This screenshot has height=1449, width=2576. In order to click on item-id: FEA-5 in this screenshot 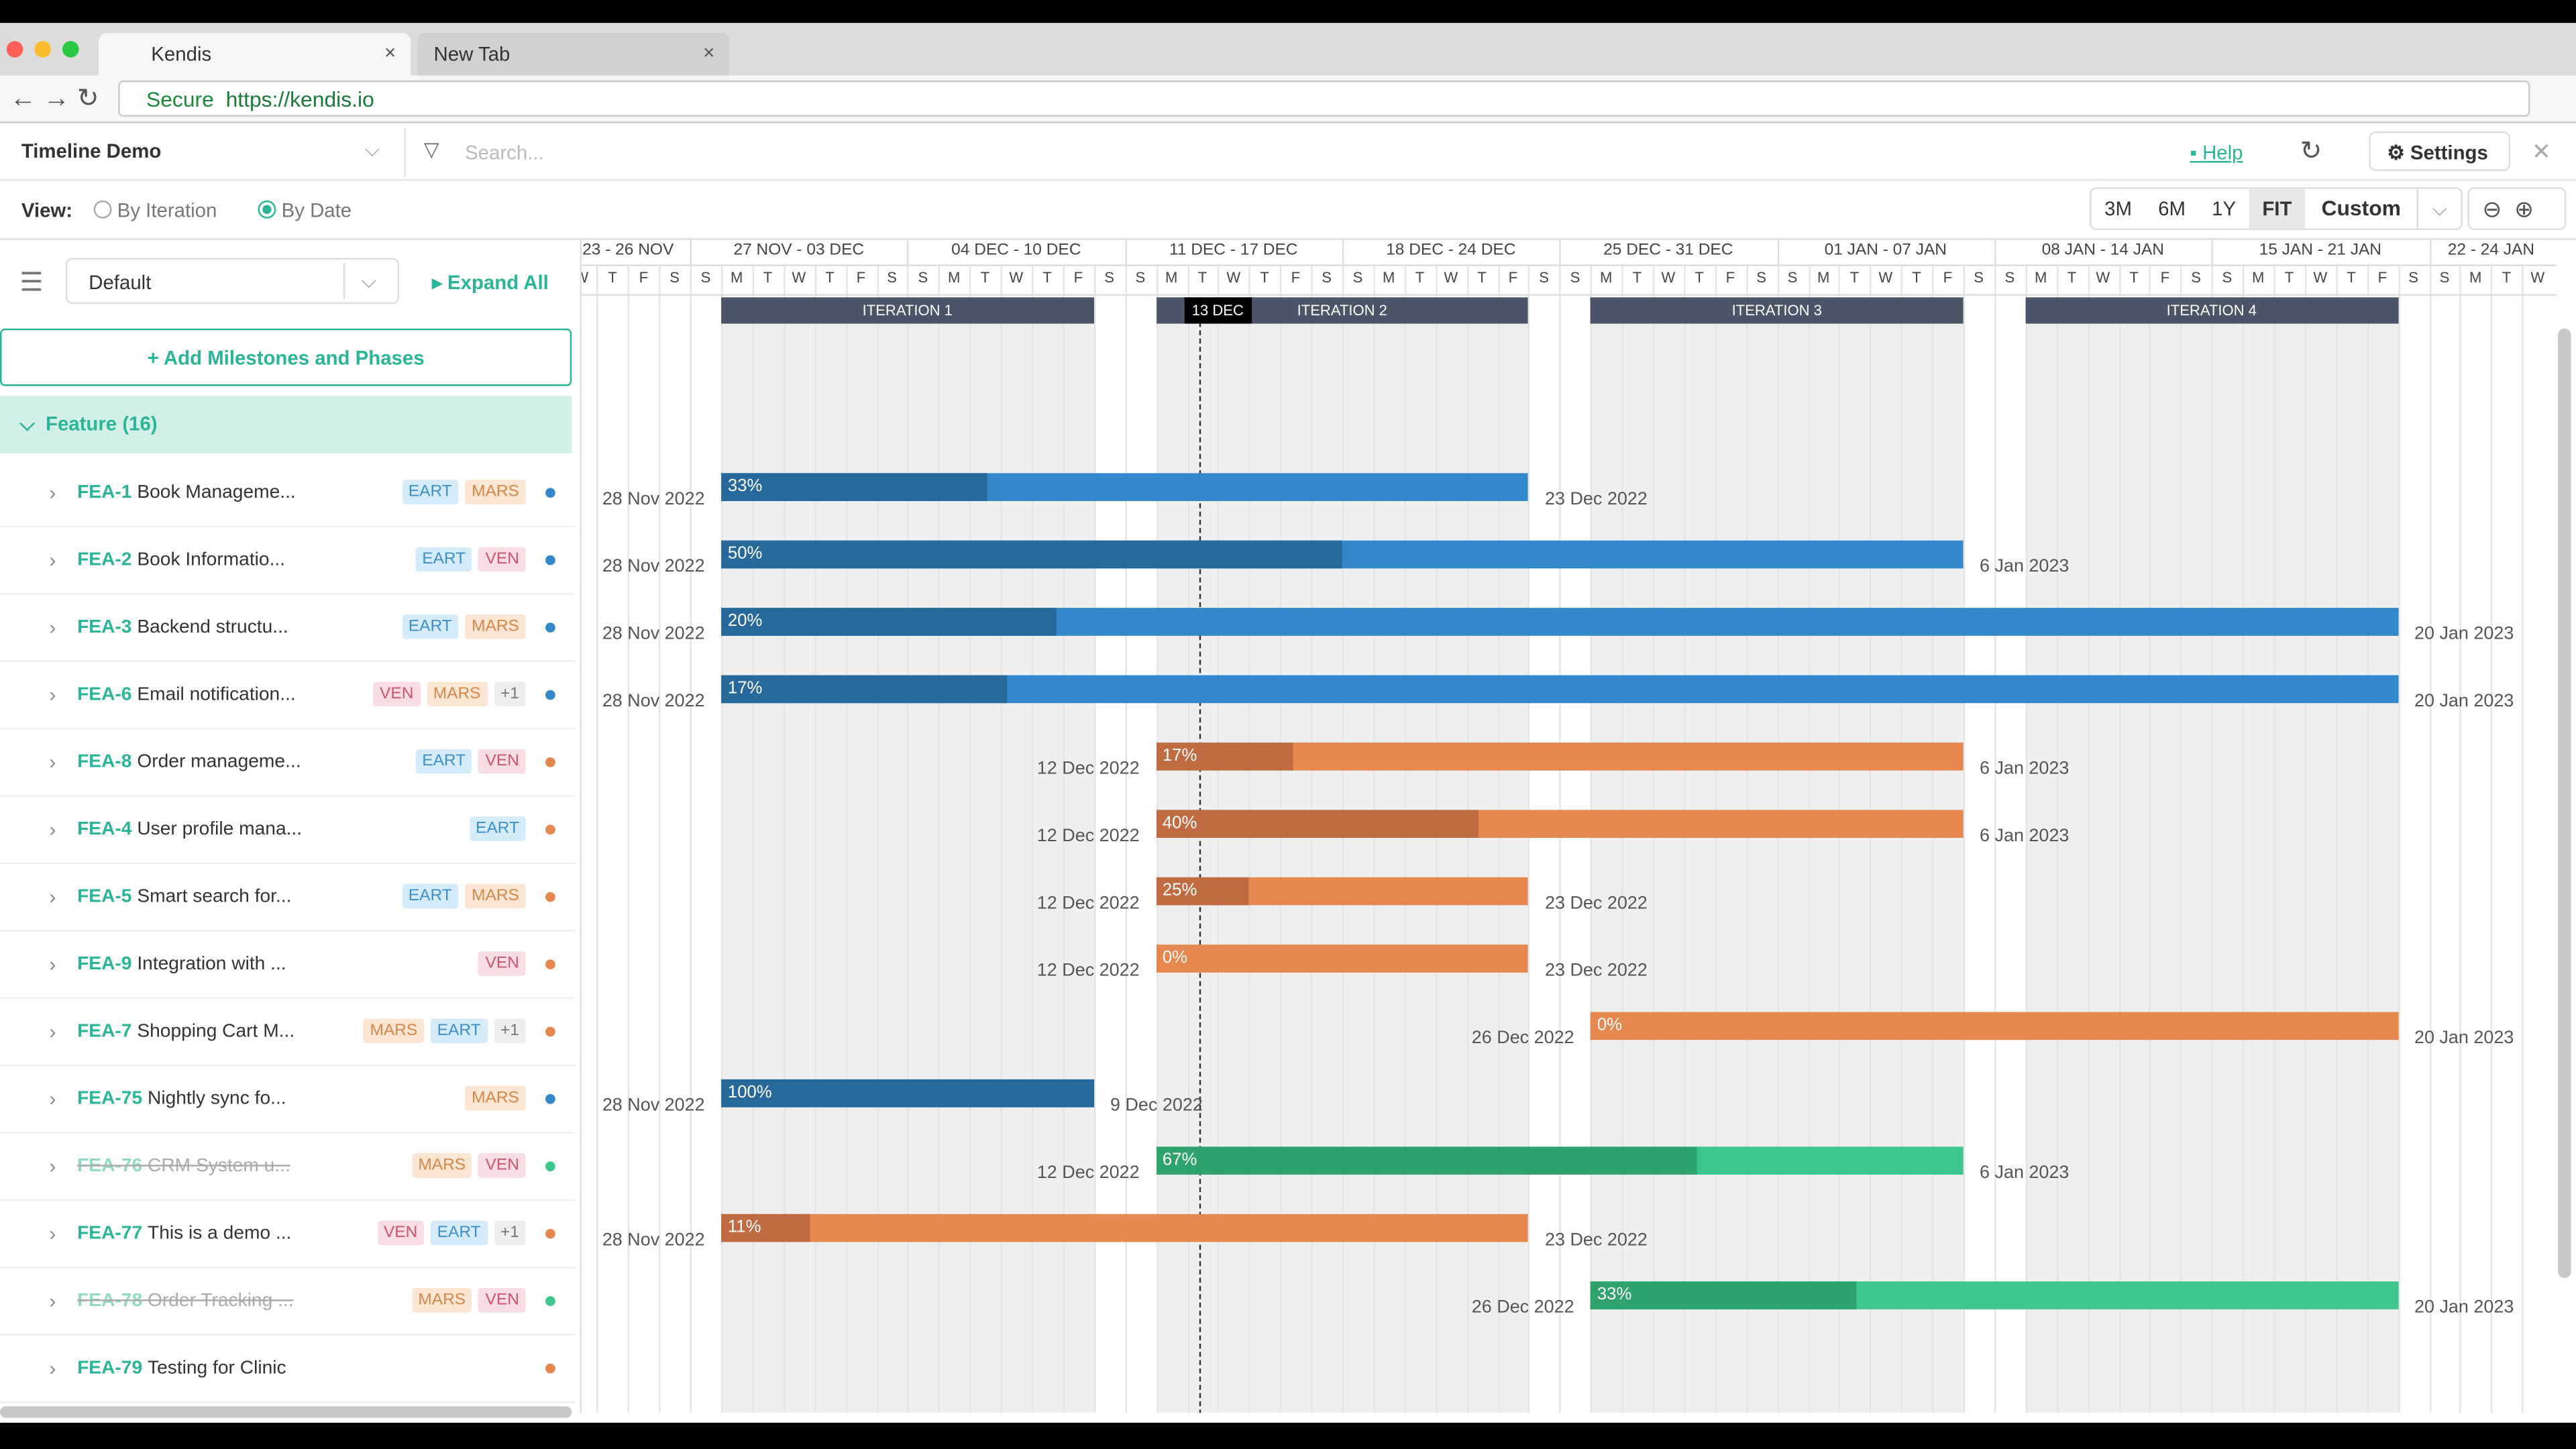, I will do `click(104, 897)`.